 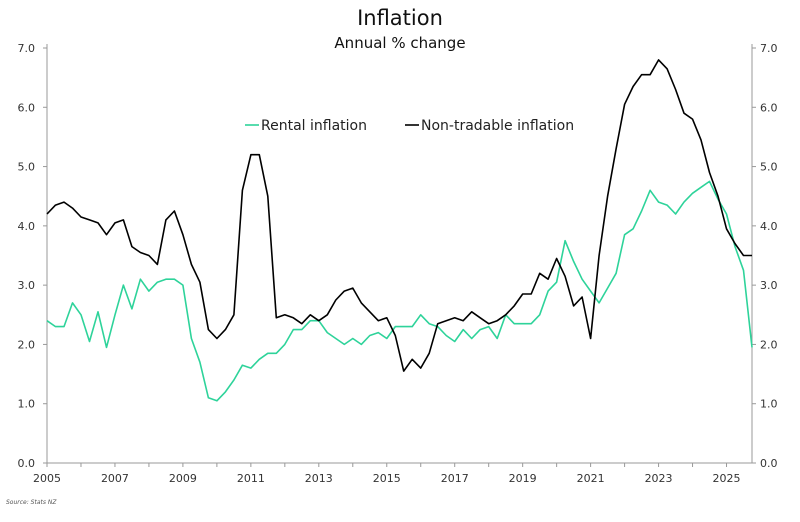 What do you see at coordinates (251, 478) in the screenshot?
I see `x-tick-label: 2011` at bounding box center [251, 478].